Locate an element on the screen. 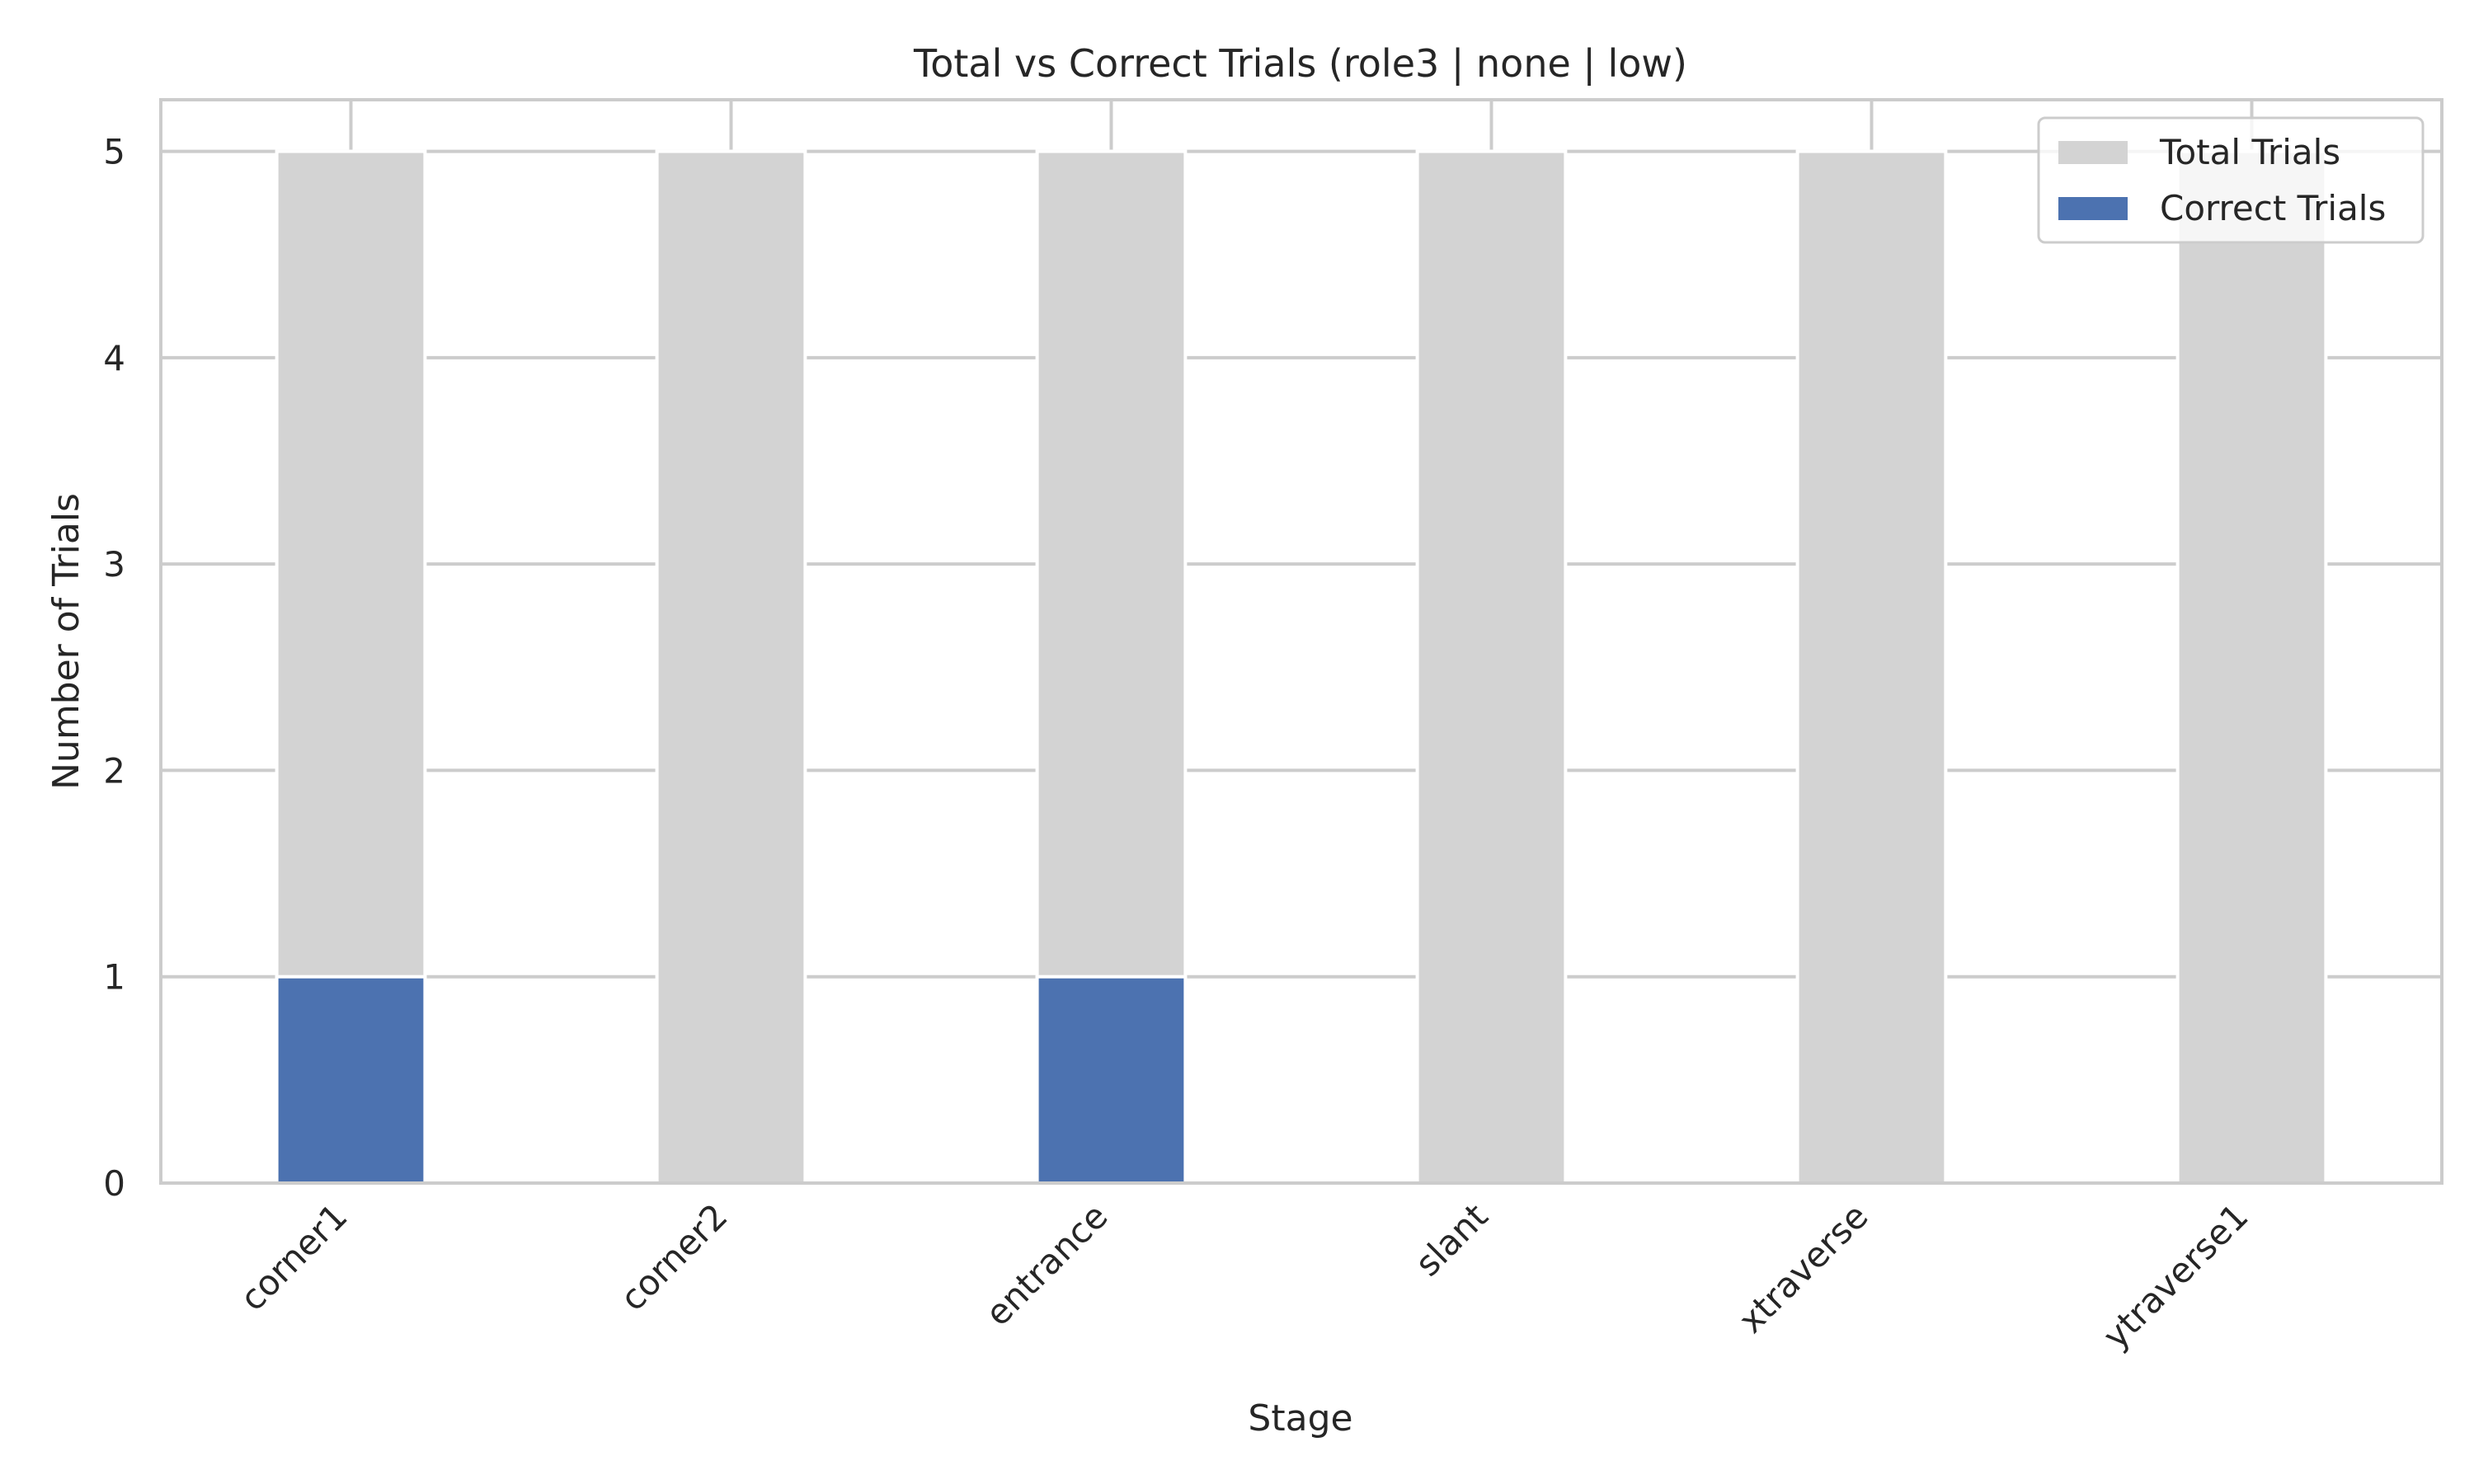  y-tick-label: 1 is located at coordinates (114, 978).